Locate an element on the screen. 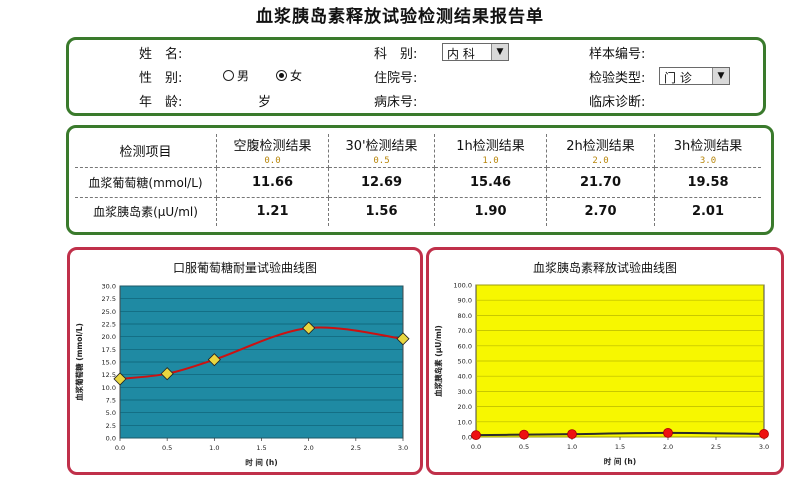 Image resolution: width=800 pixels, height=482 pixels. column-header: 2h检测结果 2.0 is located at coordinates (600, 151).